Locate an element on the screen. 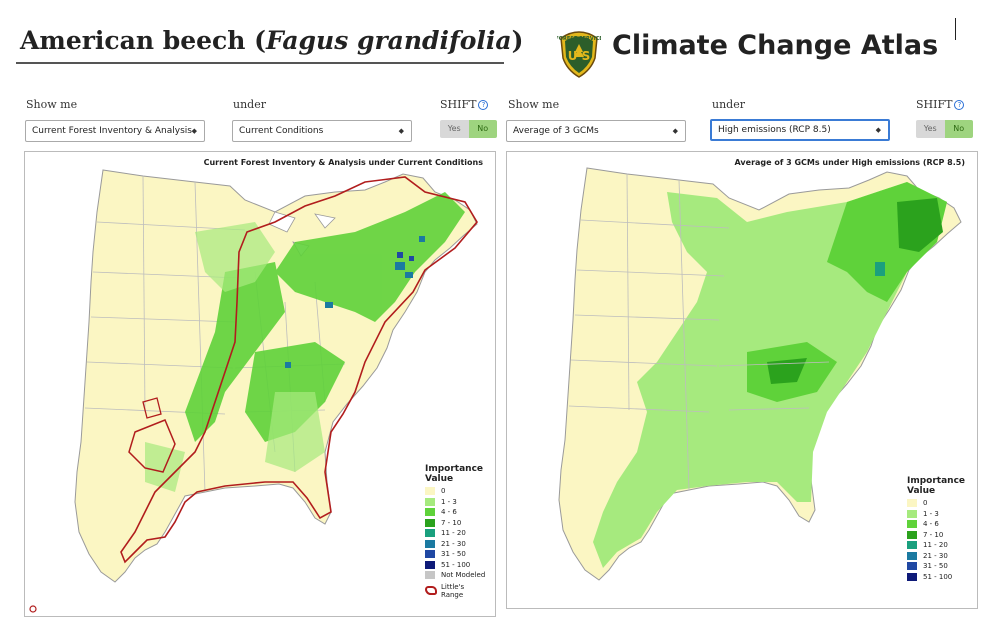 This screenshot has width=1000, height=629. svg-text: FOREST SERVICE is located at coordinates (579, 39).